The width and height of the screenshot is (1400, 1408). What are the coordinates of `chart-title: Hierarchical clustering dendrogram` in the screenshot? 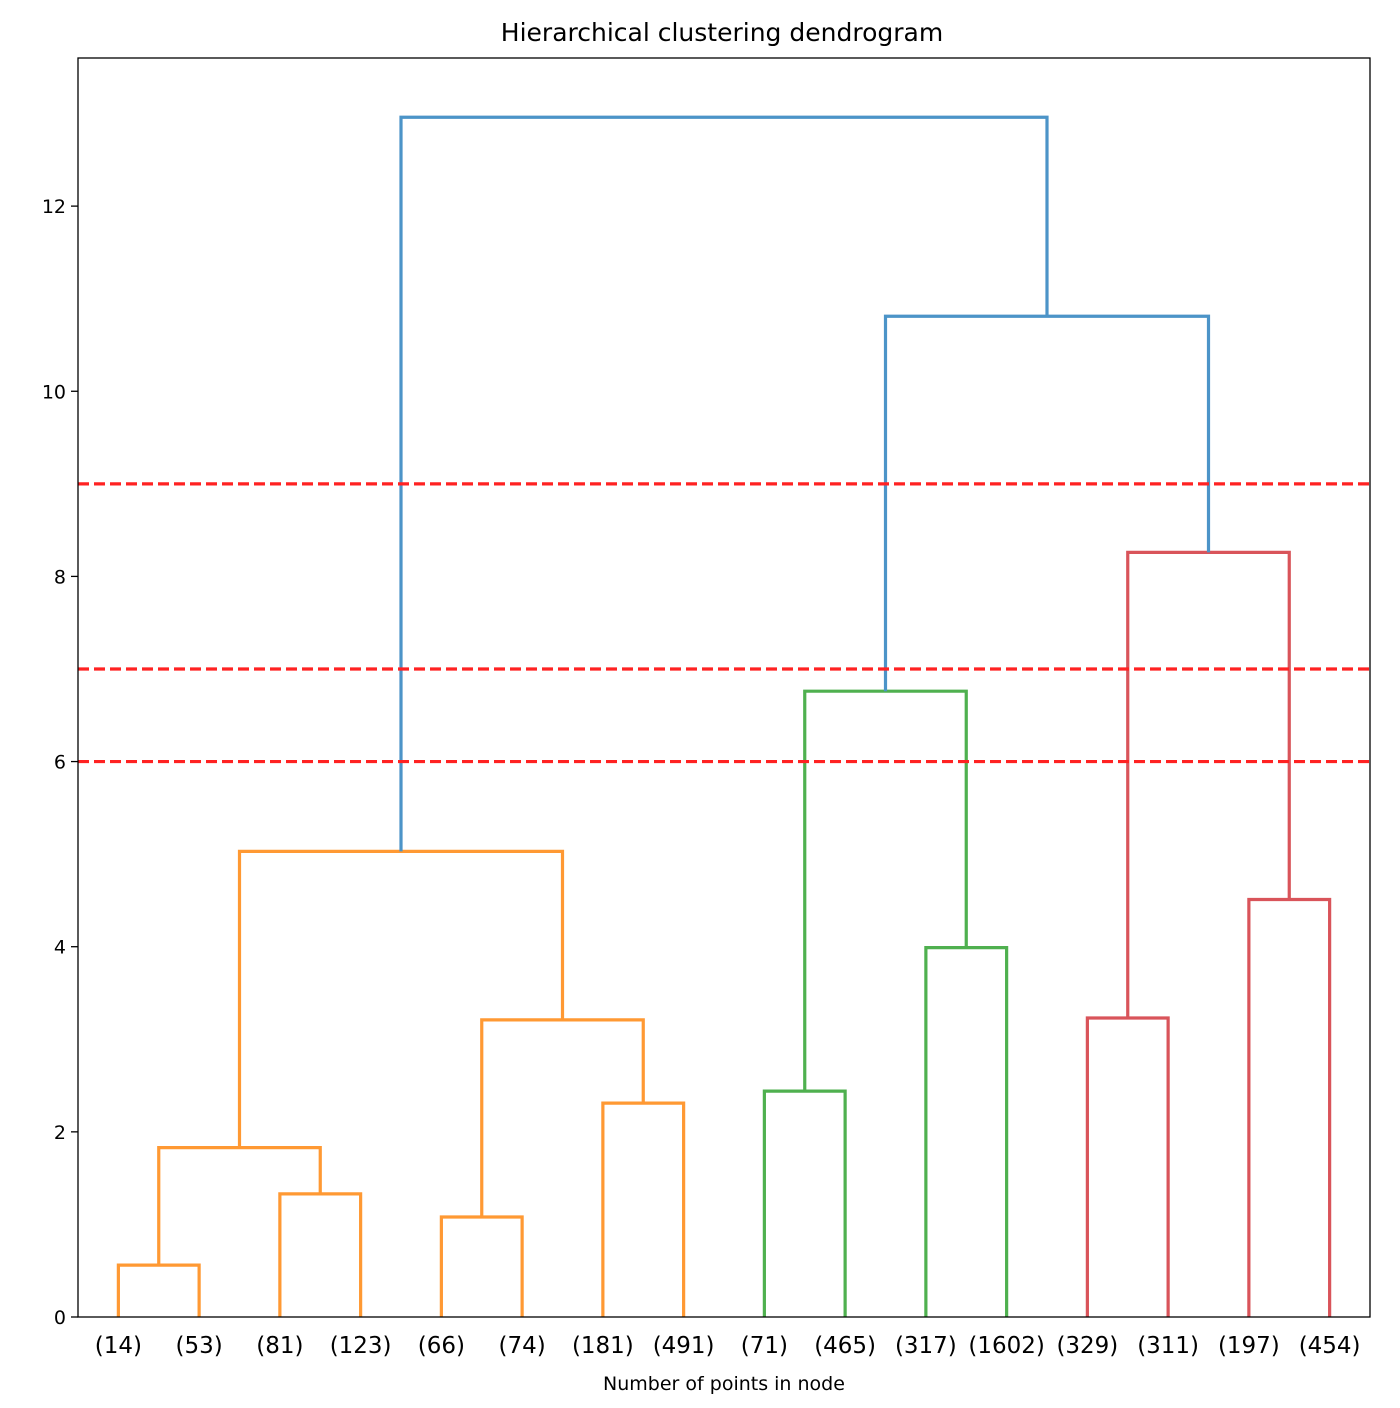 It's located at (722, 32).